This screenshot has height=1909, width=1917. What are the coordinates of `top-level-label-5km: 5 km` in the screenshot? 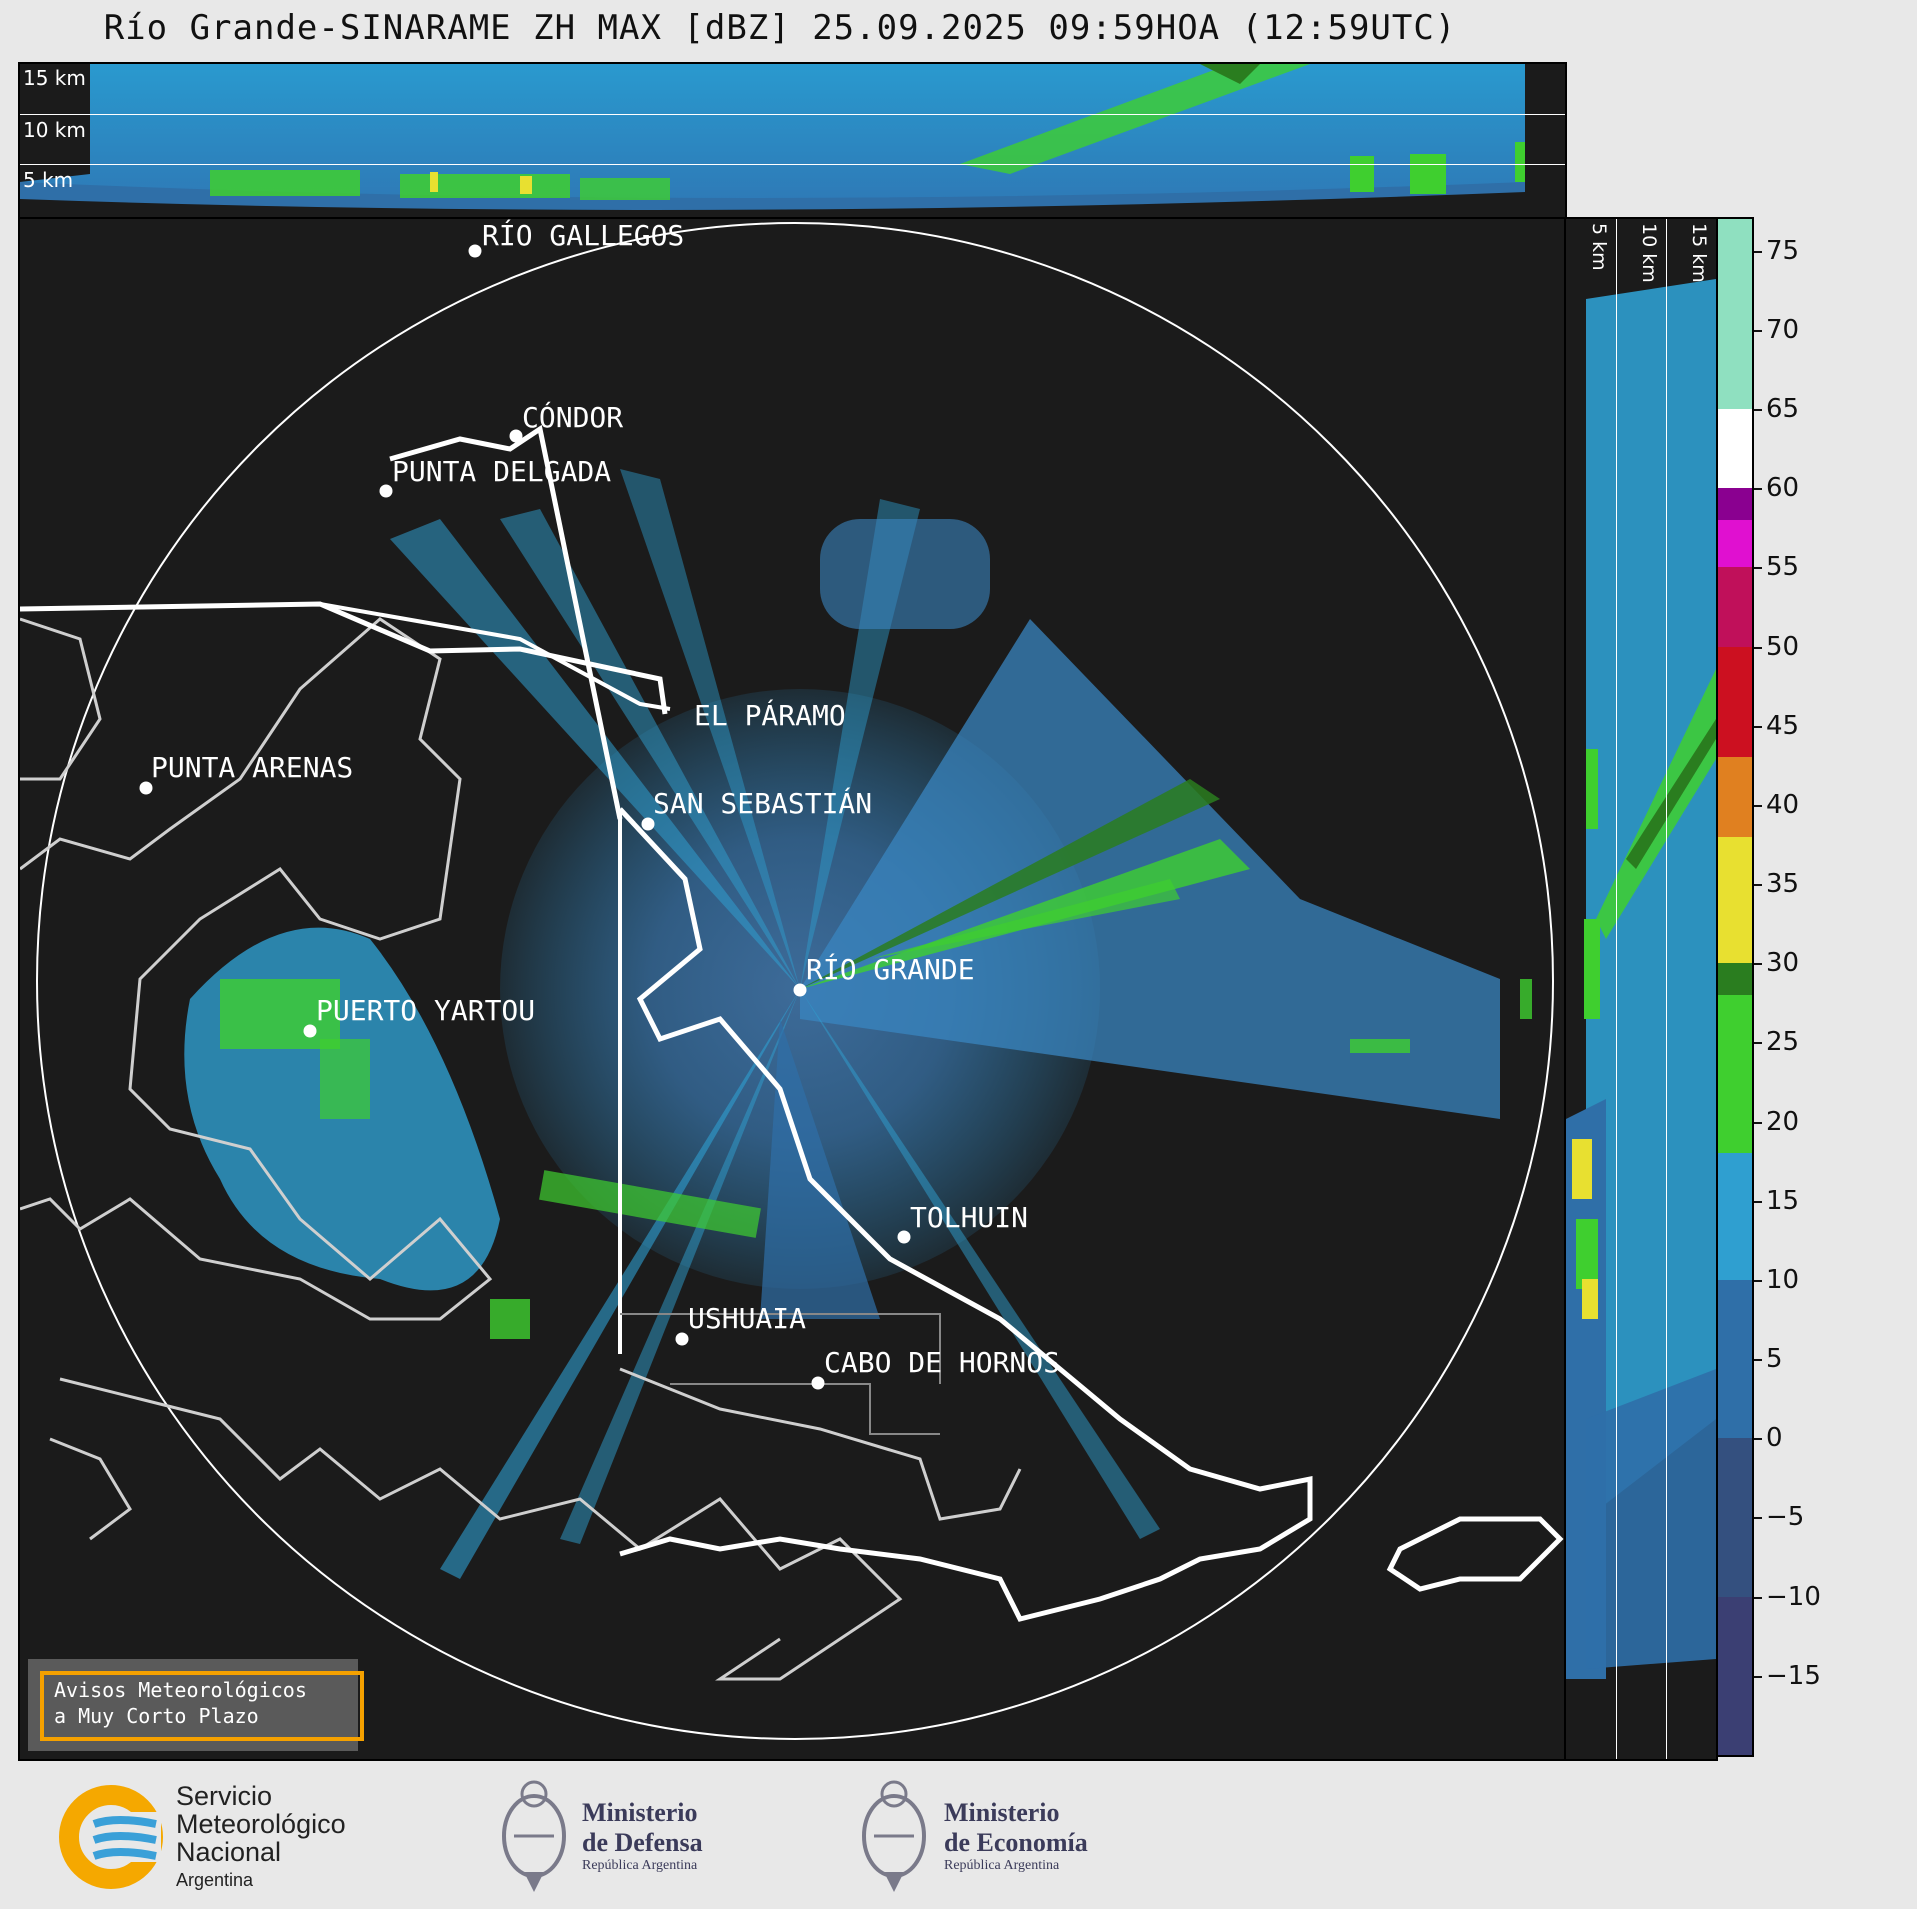 It's located at (48, 180).